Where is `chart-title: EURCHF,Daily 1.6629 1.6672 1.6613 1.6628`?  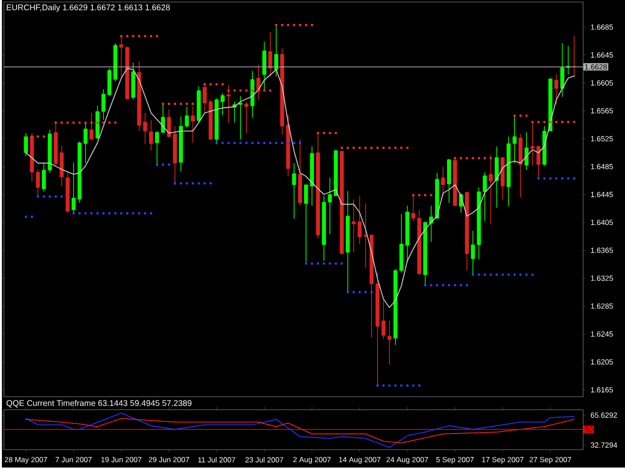 chart-title: EURCHF,Daily 1.6629 1.6672 1.6613 1.6628 is located at coordinates (88, 8).